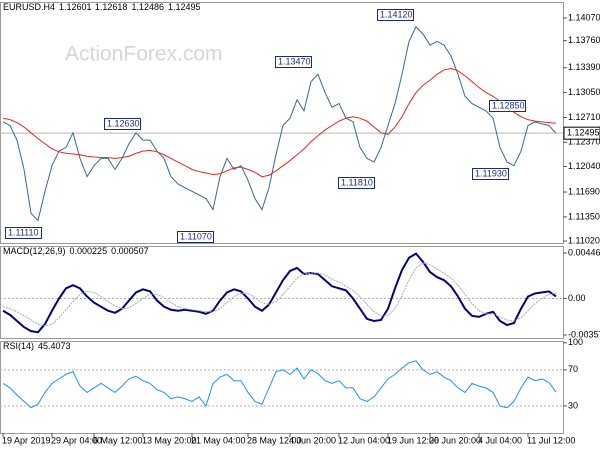  I want to click on last-price-label: 1.12495, so click(583, 133).